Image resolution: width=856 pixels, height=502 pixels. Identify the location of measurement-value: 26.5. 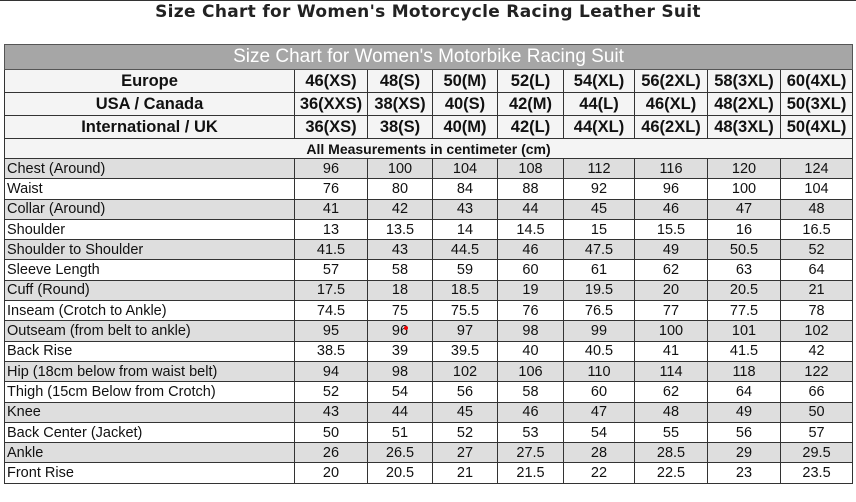
(400, 453).